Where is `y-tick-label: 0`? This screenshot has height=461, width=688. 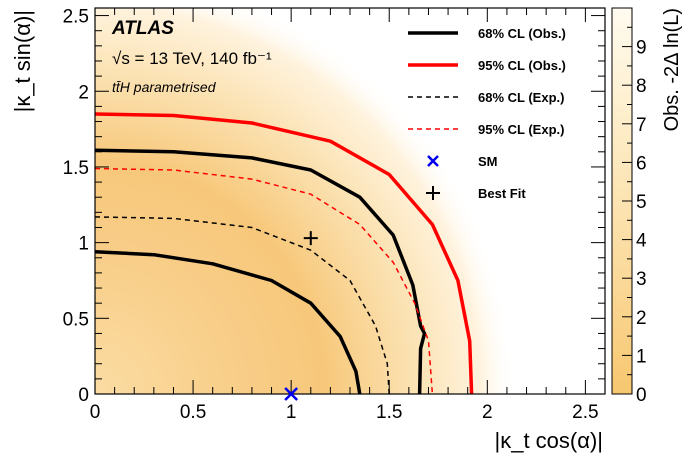 y-tick-label: 0 is located at coordinates (83, 395).